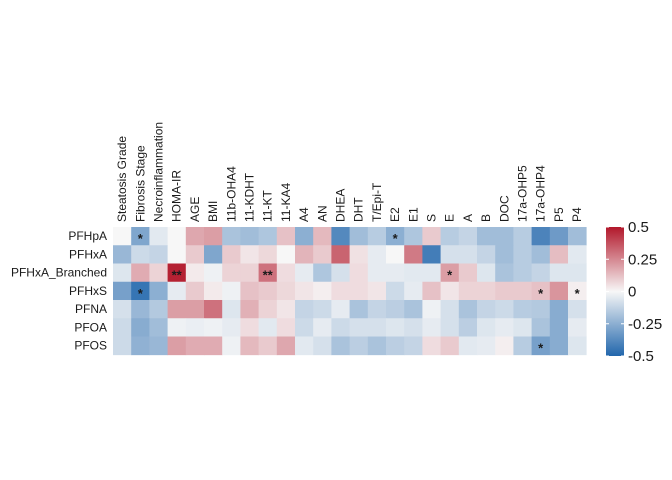  Describe the element at coordinates (268, 275) in the screenshot. I see `significance-mark: **` at that location.